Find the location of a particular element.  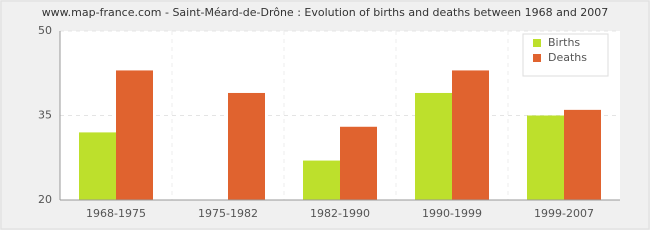

x-tick-label: 1982-1990 is located at coordinates (340, 213).